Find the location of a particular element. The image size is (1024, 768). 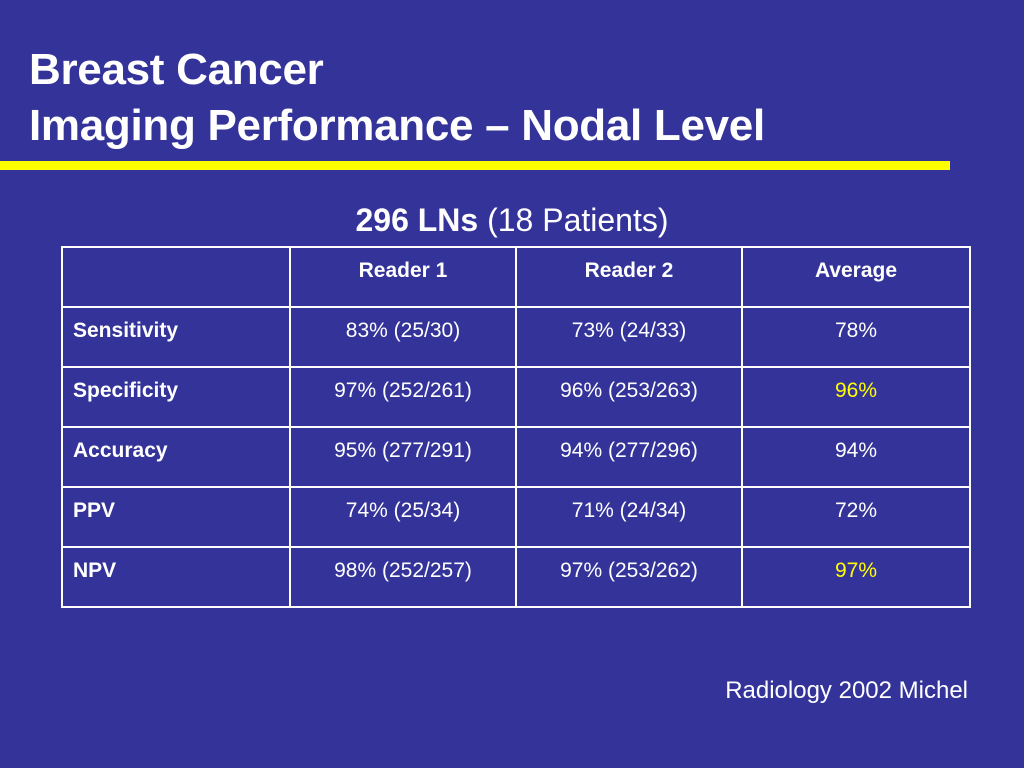

row-label: Accuracy is located at coordinates (176, 457).